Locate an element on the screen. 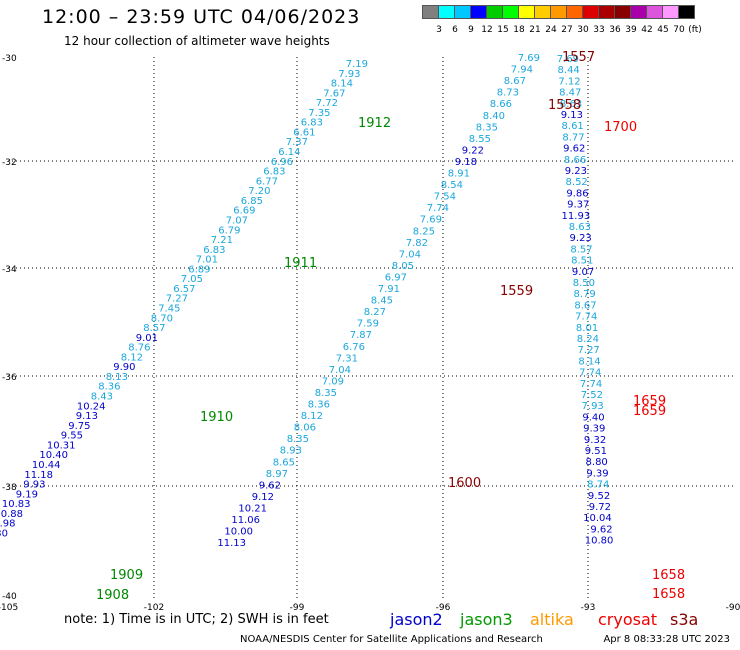 This screenshot has height=650, width=740. mission-label: s3a is located at coordinates (684, 619).